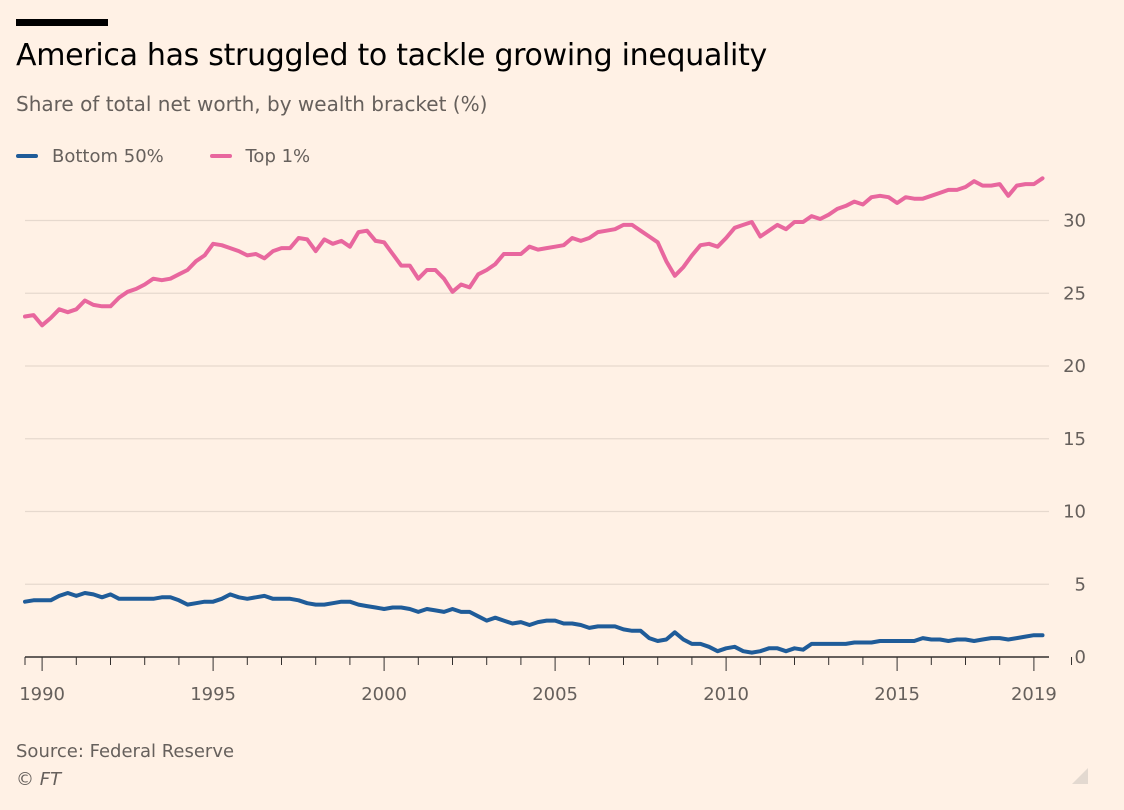  What do you see at coordinates (108, 156) in the screenshot?
I see `legend-label-bottom-50: Bottom 50%` at bounding box center [108, 156].